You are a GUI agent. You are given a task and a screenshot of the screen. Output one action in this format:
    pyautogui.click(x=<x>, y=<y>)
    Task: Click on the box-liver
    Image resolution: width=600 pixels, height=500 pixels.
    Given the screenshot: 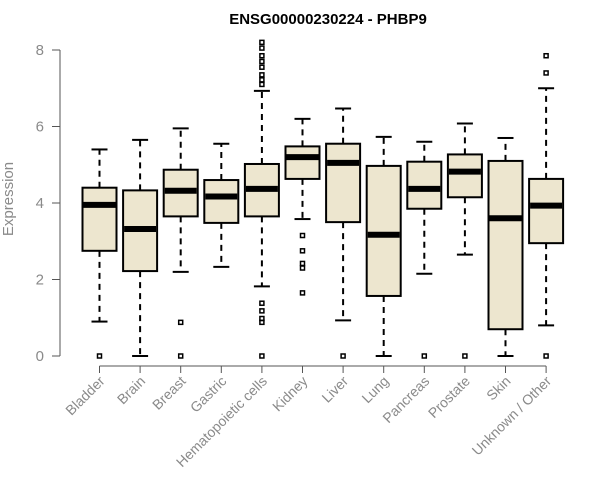 What is the action you would take?
    pyautogui.click(x=343, y=233)
    